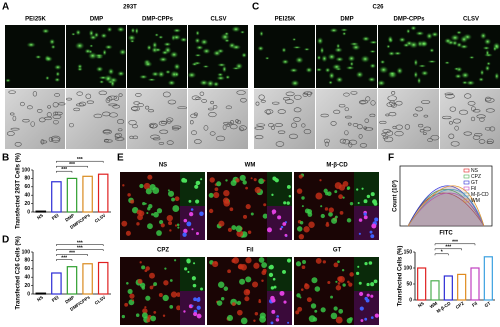 The height and width of the screenshot is (327, 500). Describe the element at coordinates (476, 177) in the screenshot. I see `legend-label: CPZ` at that location.